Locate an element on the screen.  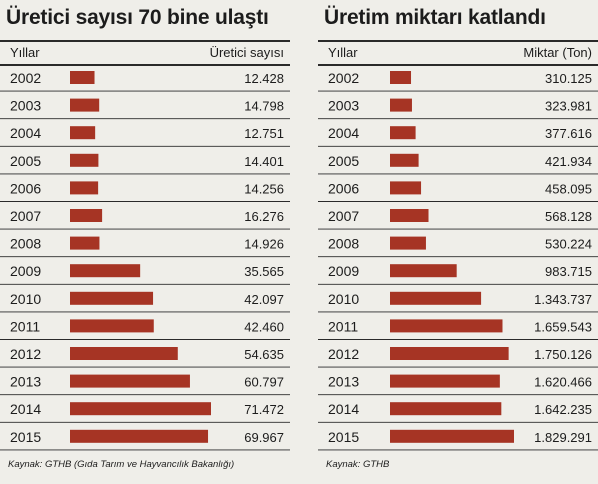
chart-title: Üretici sayısı 70 bine ulaştı is located at coordinates (137, 17).